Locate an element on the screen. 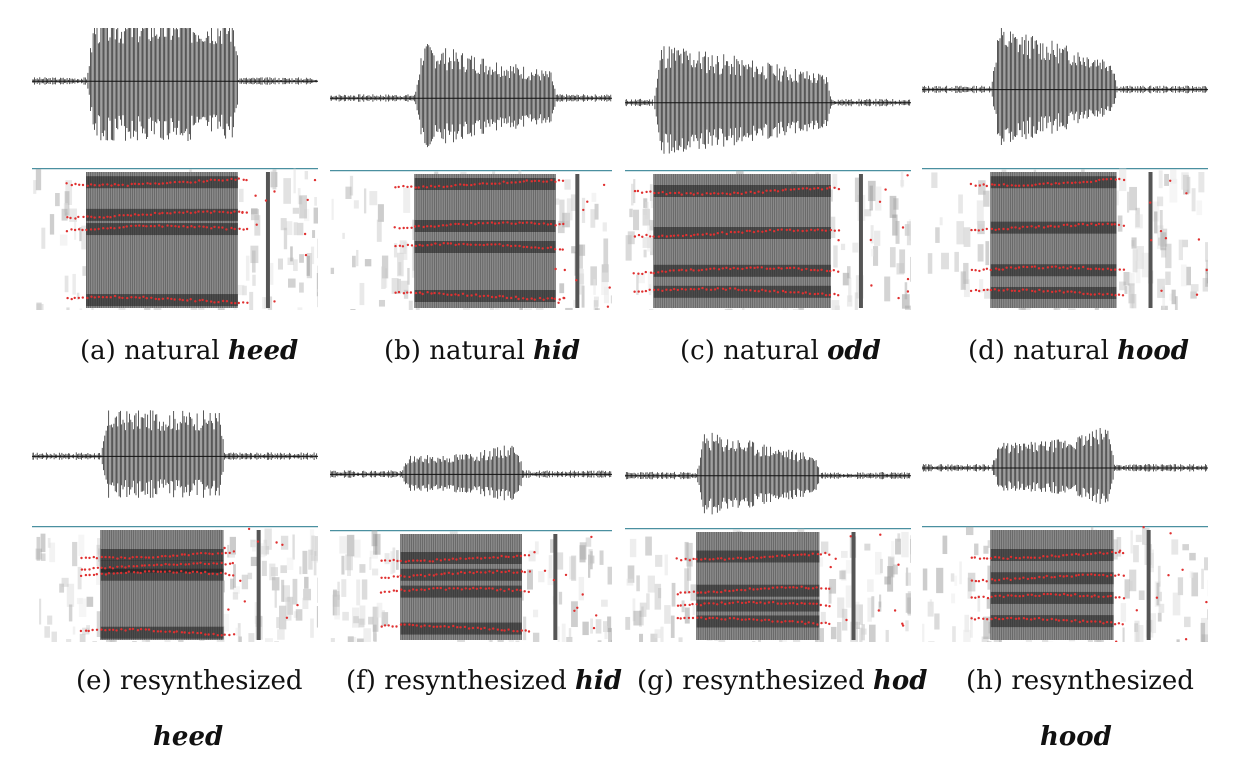  waveform-b is located at coordinates (471, 101).